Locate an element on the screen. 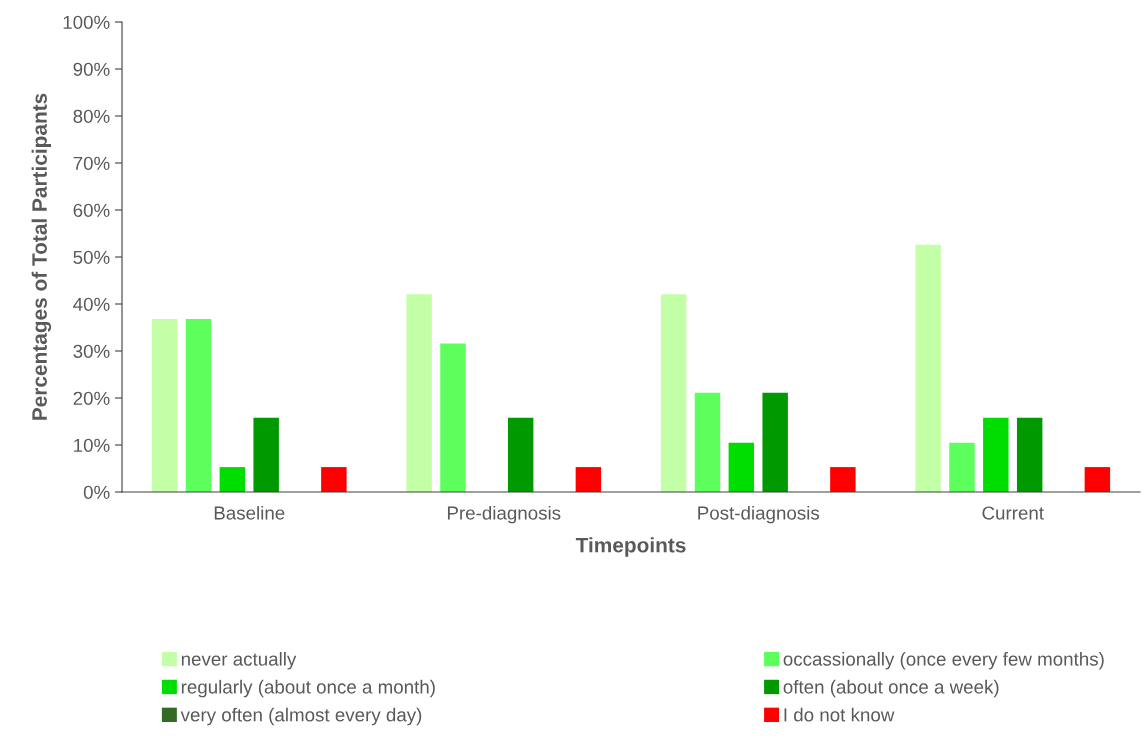  x-tick-label: Baseline is located at coordinates (249, 512).